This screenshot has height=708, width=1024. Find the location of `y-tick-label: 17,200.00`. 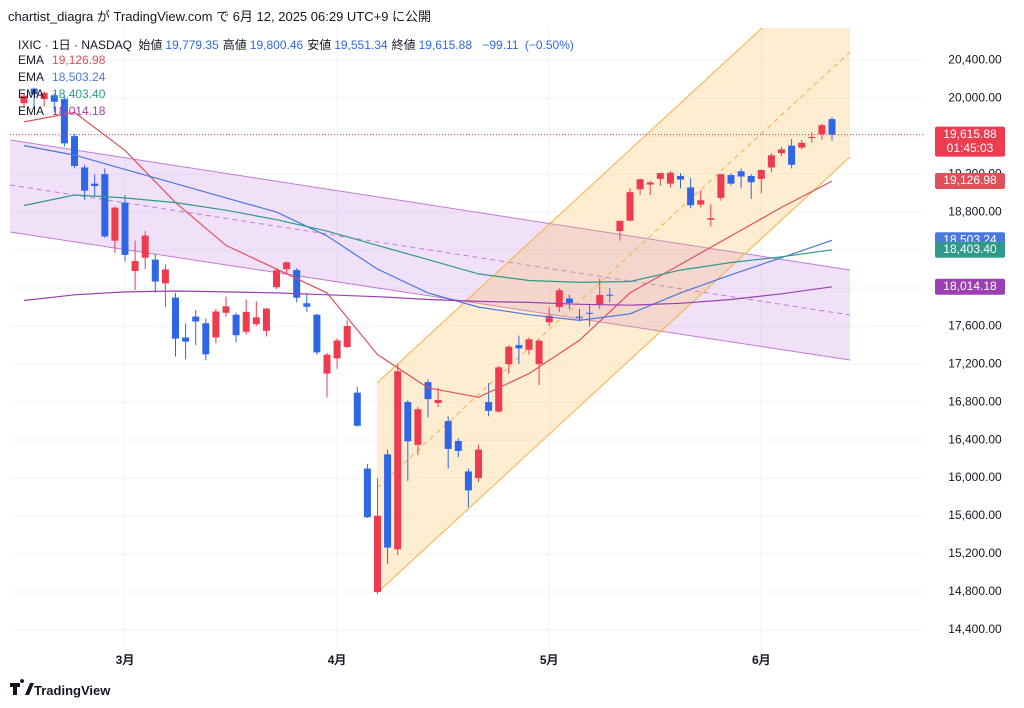

y-tick-label: 17,200.00 is located at coordinates (975, 363).